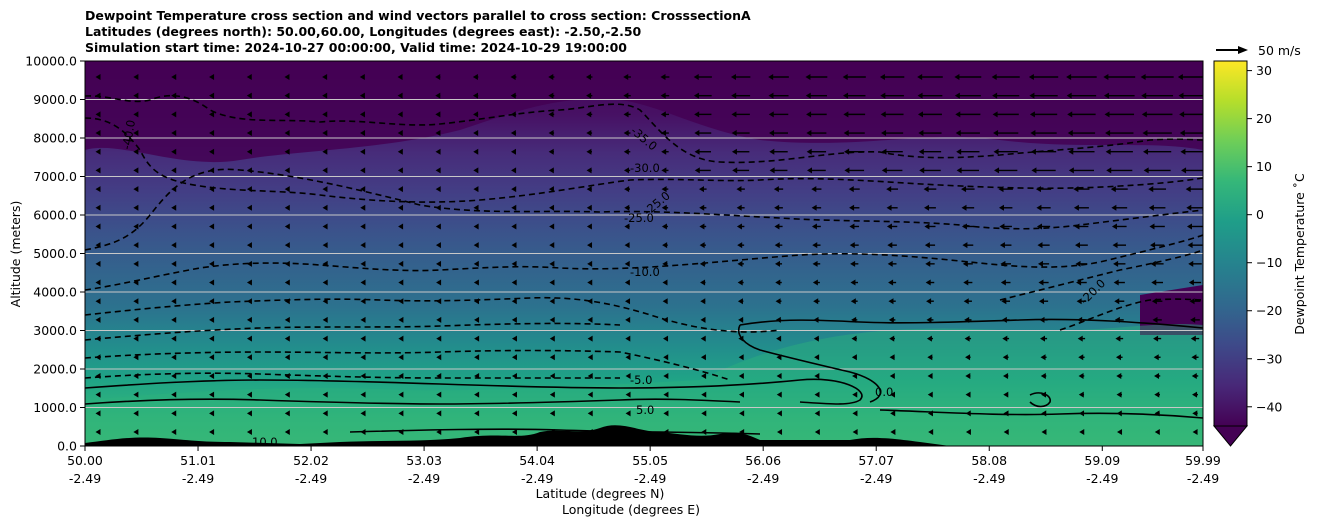 This screenshot has width=1320, height=526. Describe the element at coordinates (1279, 50) in the screenshot. I see `wind-key-label: 50 m/s` at that location.